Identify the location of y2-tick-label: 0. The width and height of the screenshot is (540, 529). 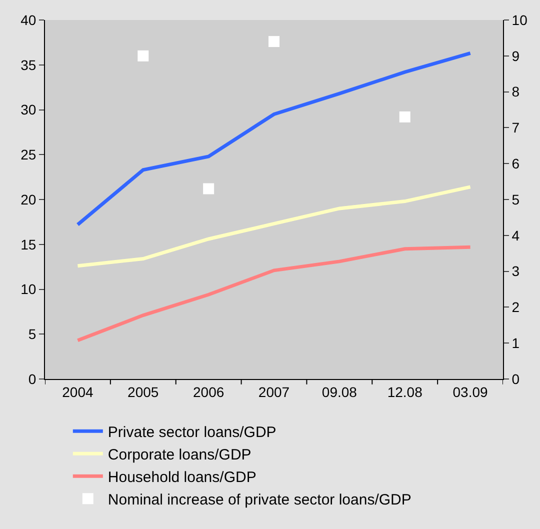
(516, 378).